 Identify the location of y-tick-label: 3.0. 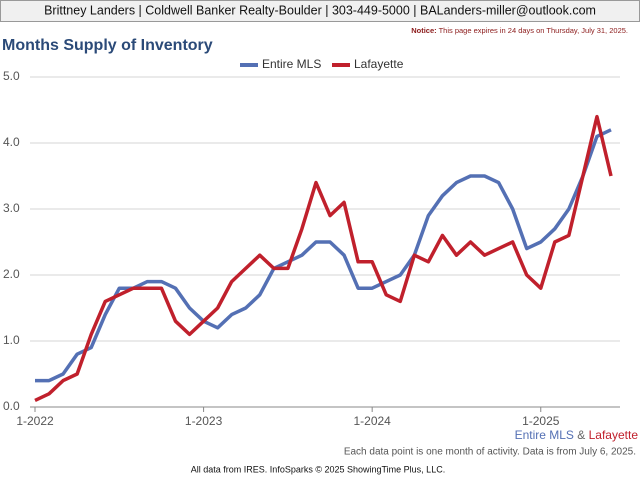
(11, 208).